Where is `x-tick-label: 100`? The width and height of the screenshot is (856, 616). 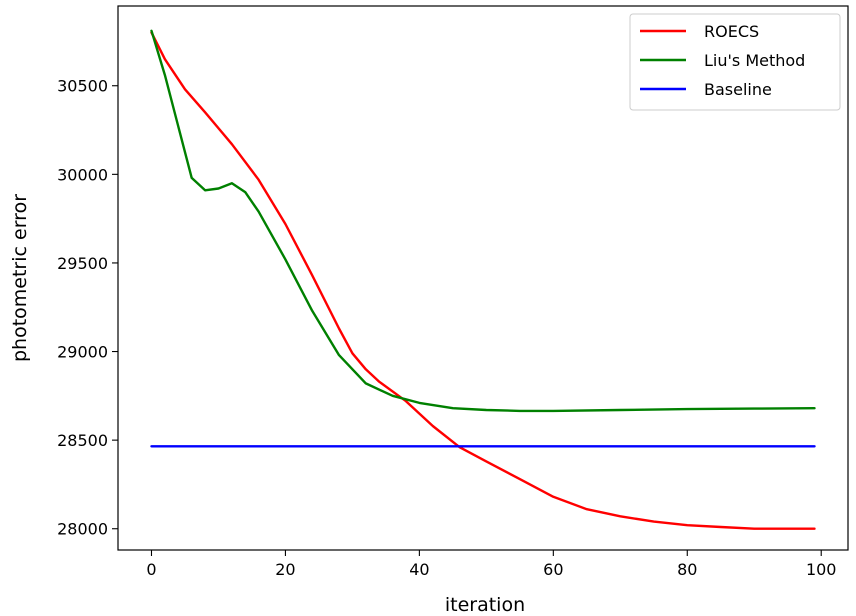
x-tick-label: 100 is located at coordinates (821, 569).